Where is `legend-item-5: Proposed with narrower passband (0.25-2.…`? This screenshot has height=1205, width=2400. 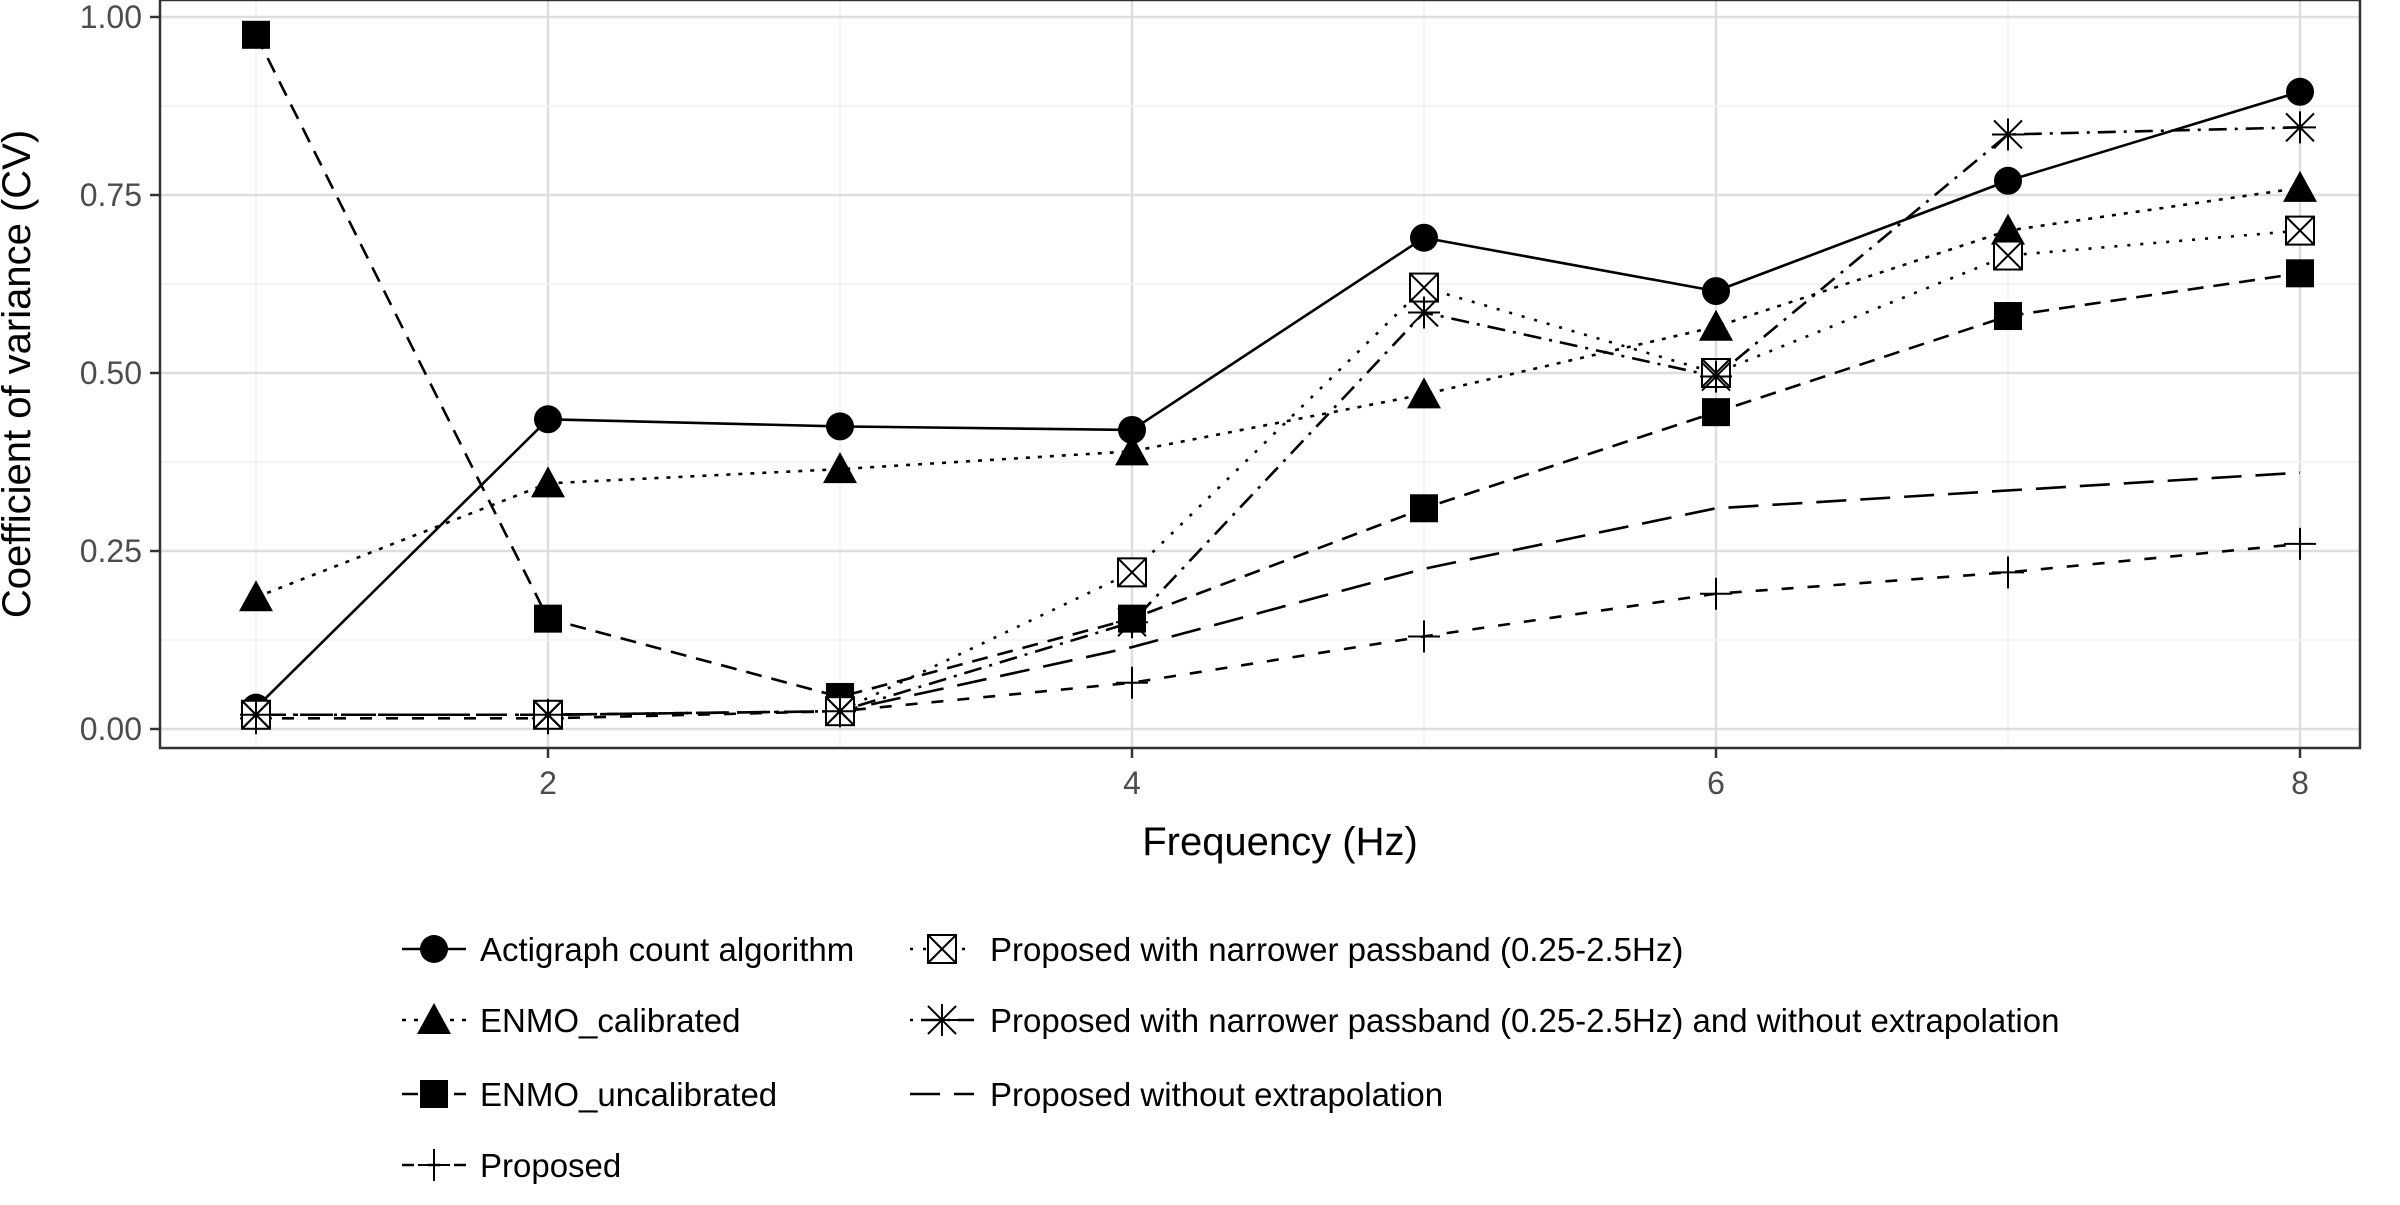
legend-item-5: Proposed with narrower passband (0.25-2.… is located at coordinates (1484, 1020).